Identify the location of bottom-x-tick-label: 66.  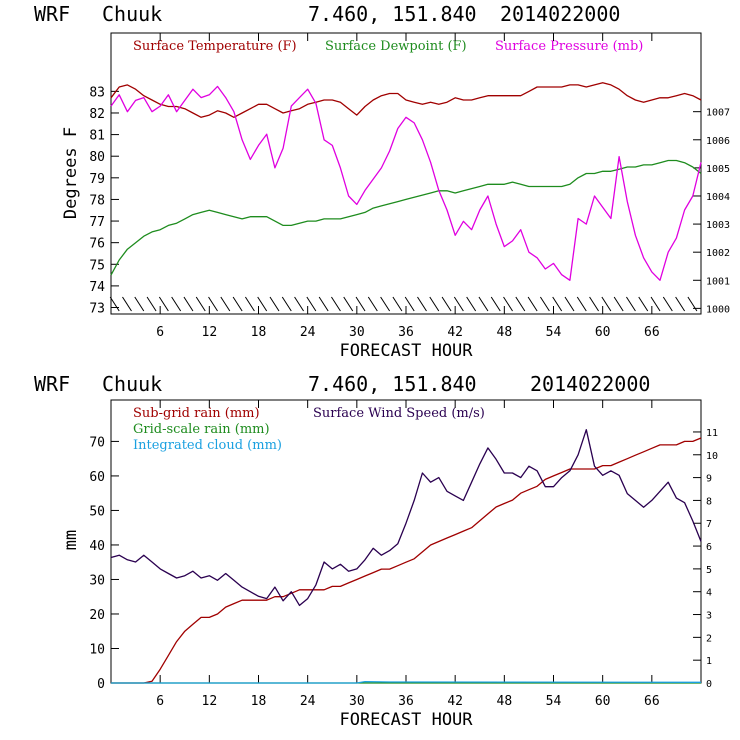
(652, 701).